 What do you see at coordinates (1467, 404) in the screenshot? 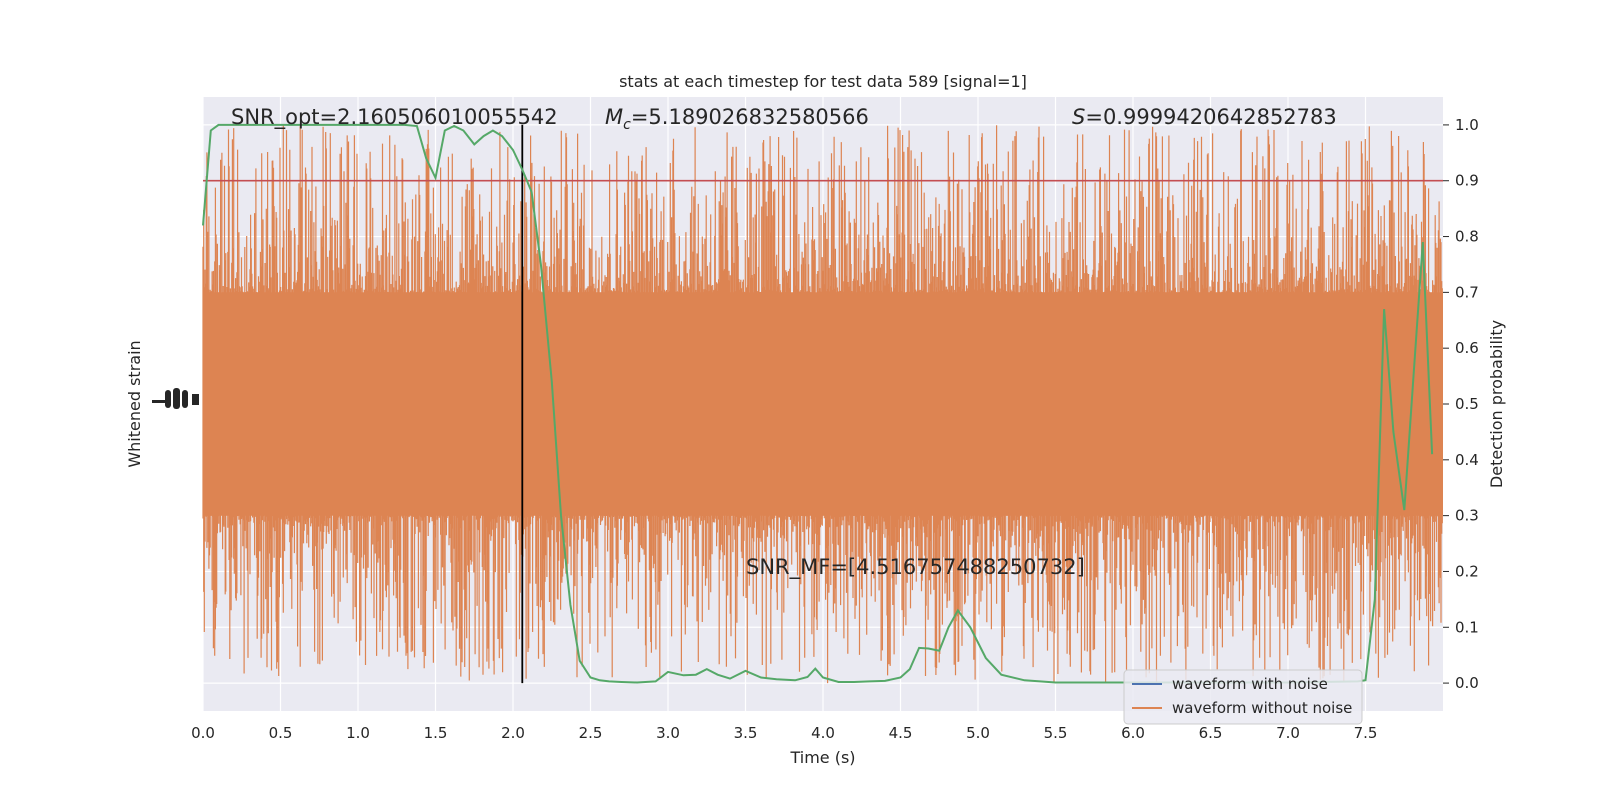
I see `y-right-tick-label: 0.5` at bounding box center [1467, 404].